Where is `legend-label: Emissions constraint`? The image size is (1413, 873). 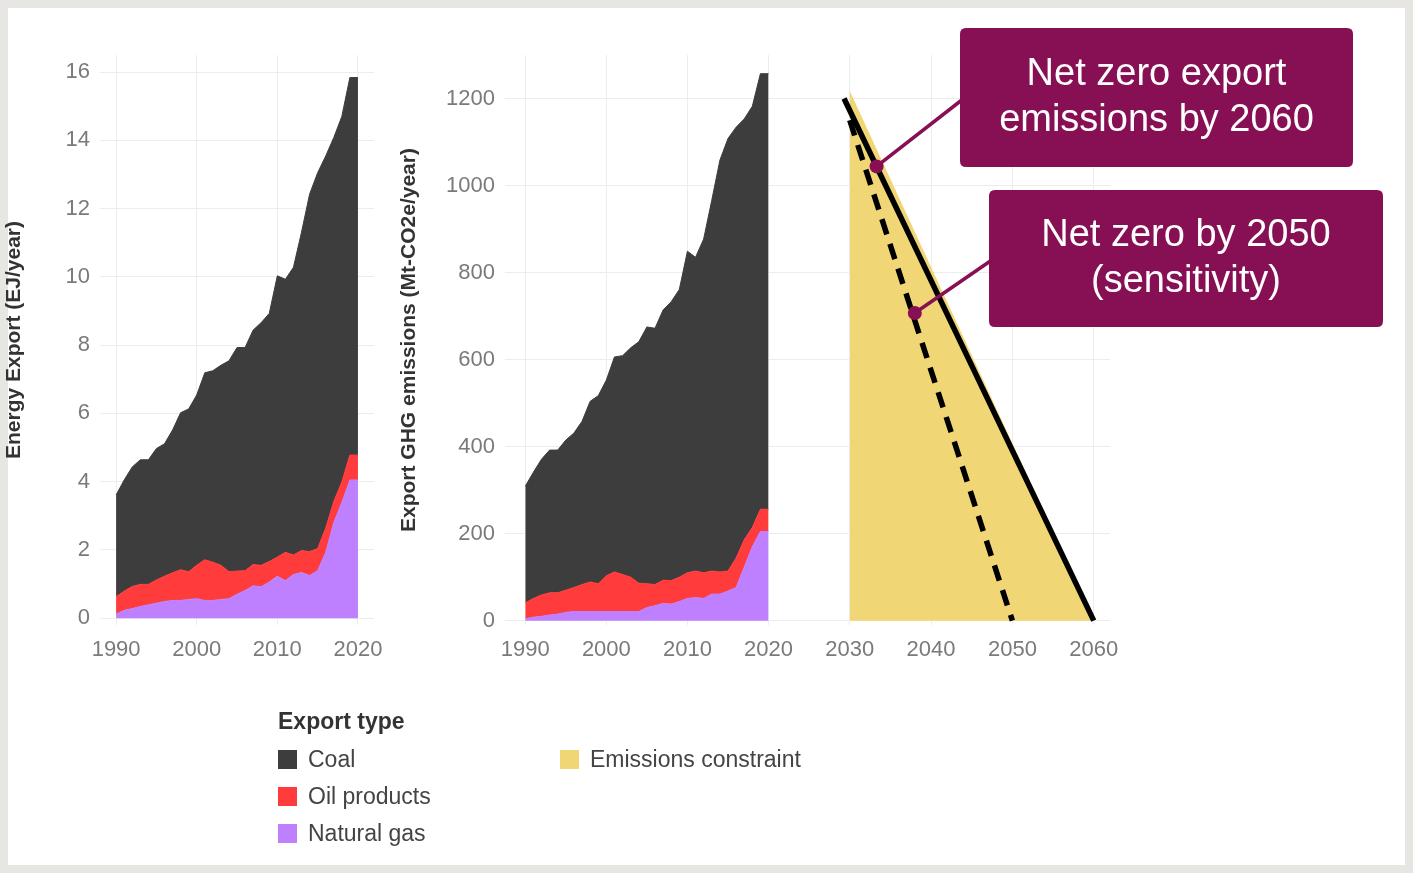
legend-label: Emissions constraint is located at coordinates (695, 759).